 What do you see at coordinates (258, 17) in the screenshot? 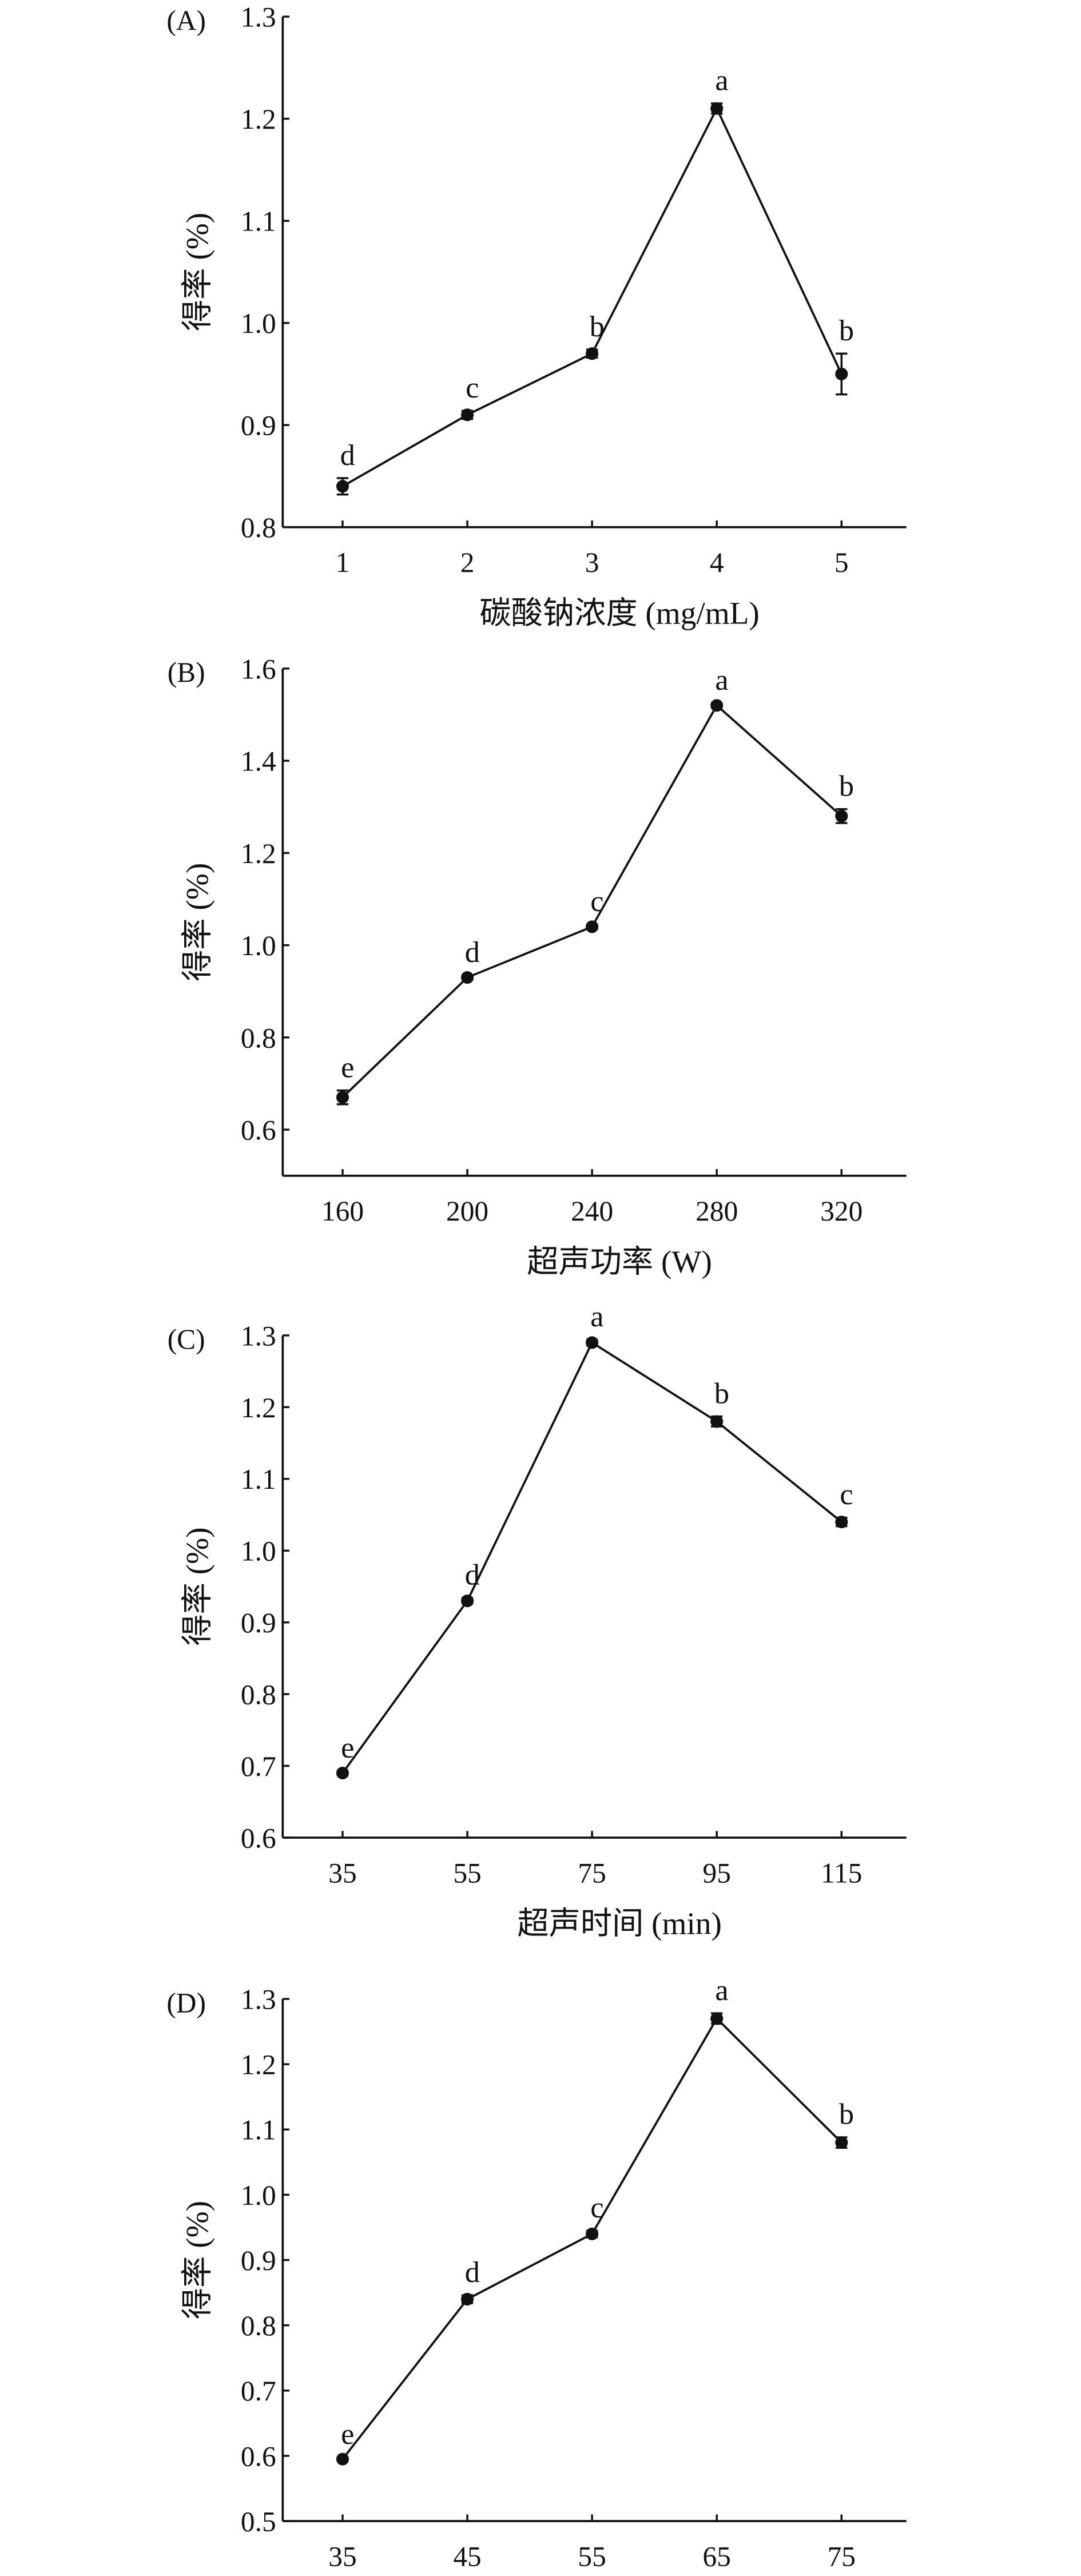
I see `panel-a-y-tick-label: 1.3` at bounding box center [258, 17].